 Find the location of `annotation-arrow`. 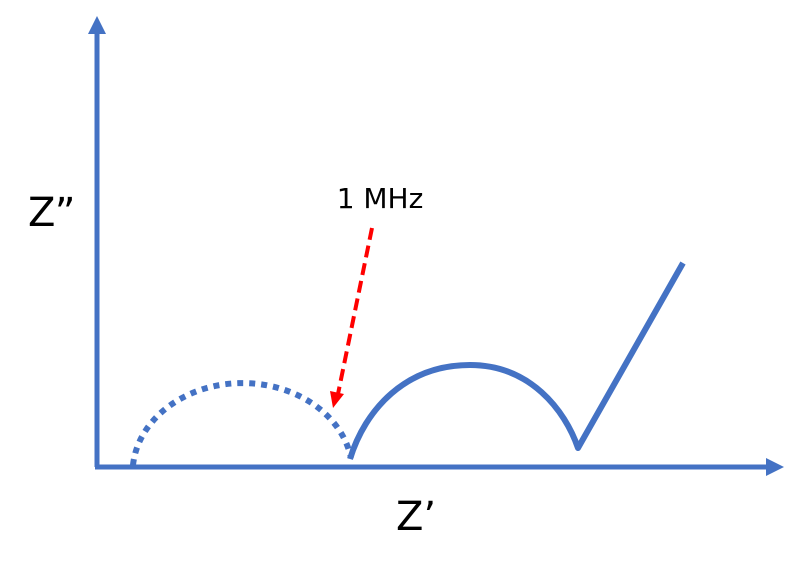

annotation-arrow is located at coordinates (355, 311).